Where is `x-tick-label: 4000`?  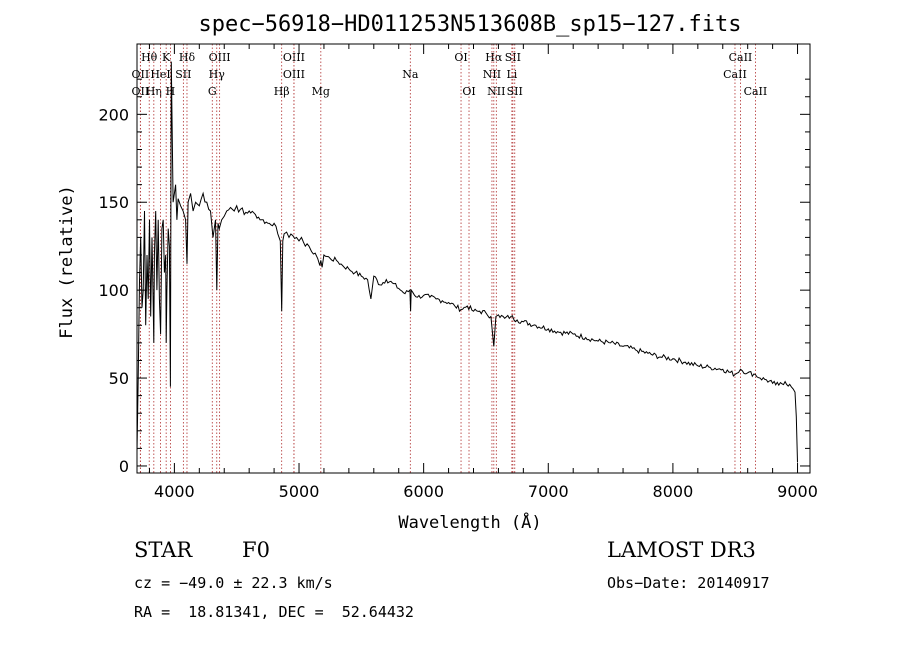 x-tick-label: 4000 is located at coordinates (174, 491).